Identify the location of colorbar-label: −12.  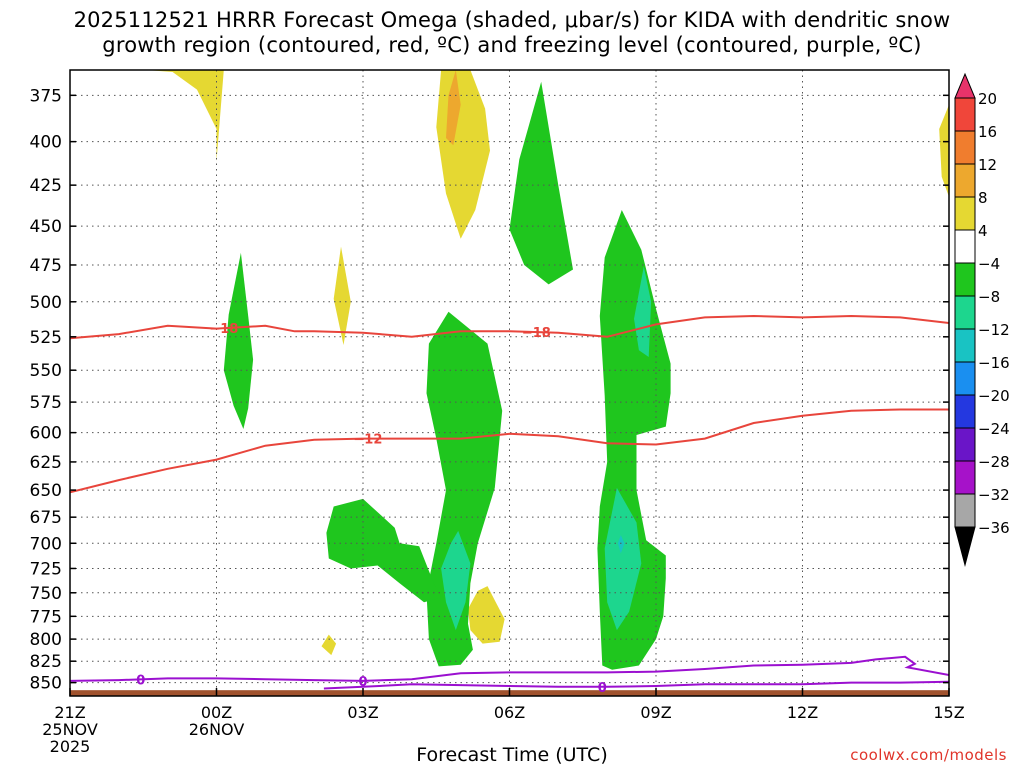
(994, 330).